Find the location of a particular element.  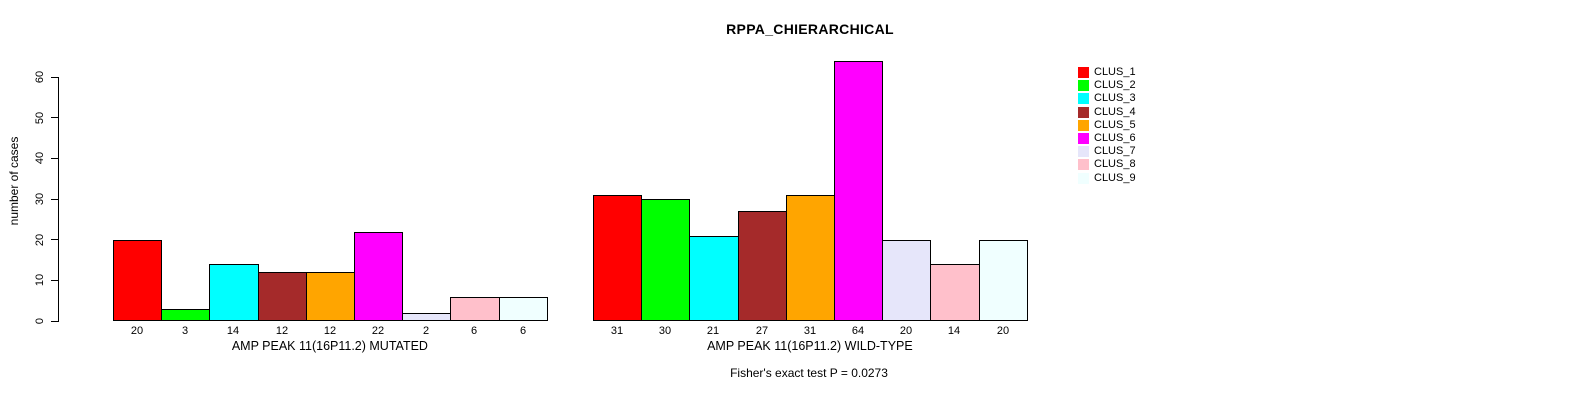

bar-value-label: 21 is located at coordinates (713, 331).